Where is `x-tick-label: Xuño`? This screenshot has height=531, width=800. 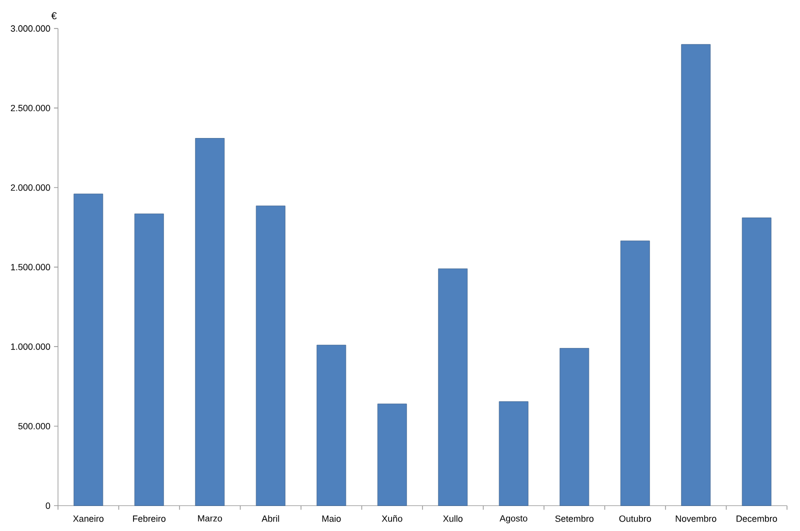
x-tick-label: Xuño is located at coordinates (392, 518).